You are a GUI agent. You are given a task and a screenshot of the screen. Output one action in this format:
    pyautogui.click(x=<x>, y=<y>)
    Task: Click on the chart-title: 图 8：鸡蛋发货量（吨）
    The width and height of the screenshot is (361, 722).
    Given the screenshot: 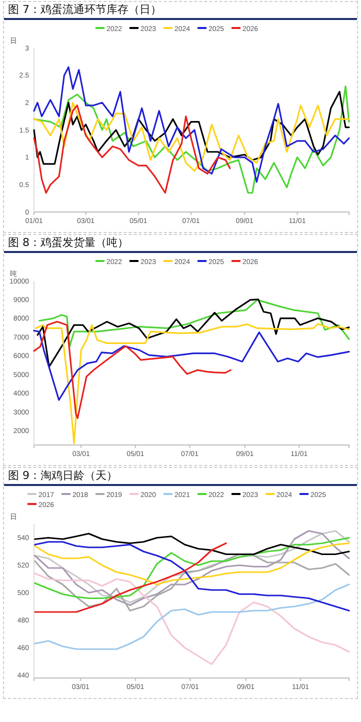 What is the action you would take?
    pyautogui.click(x=180, y=244)
    